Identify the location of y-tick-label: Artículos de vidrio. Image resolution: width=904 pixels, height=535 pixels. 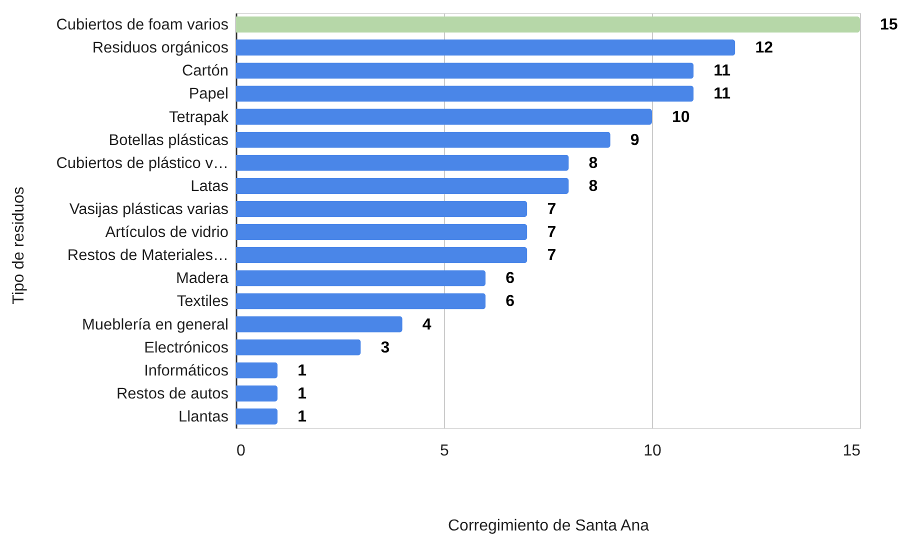
(166, 233).